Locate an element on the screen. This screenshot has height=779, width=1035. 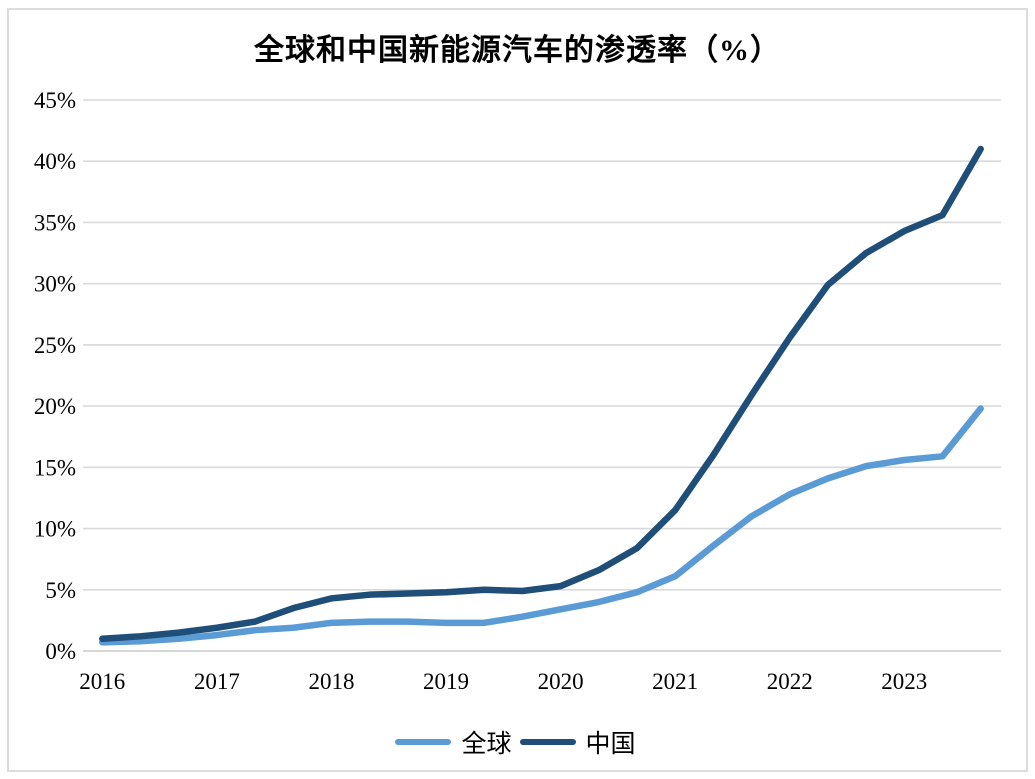
y-axis-tick-label: 25% is located at coordinates (55, 345).